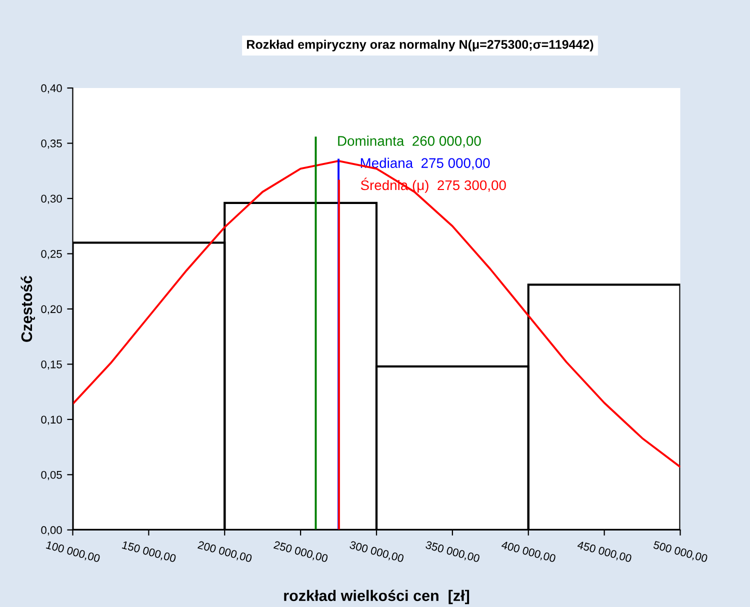 This screenshot has height=607, width=750. What do you see at coordinates (51, 144) in the screenshot?
I see `y-tick-label: 0,35` at bounding box center [51, 144].